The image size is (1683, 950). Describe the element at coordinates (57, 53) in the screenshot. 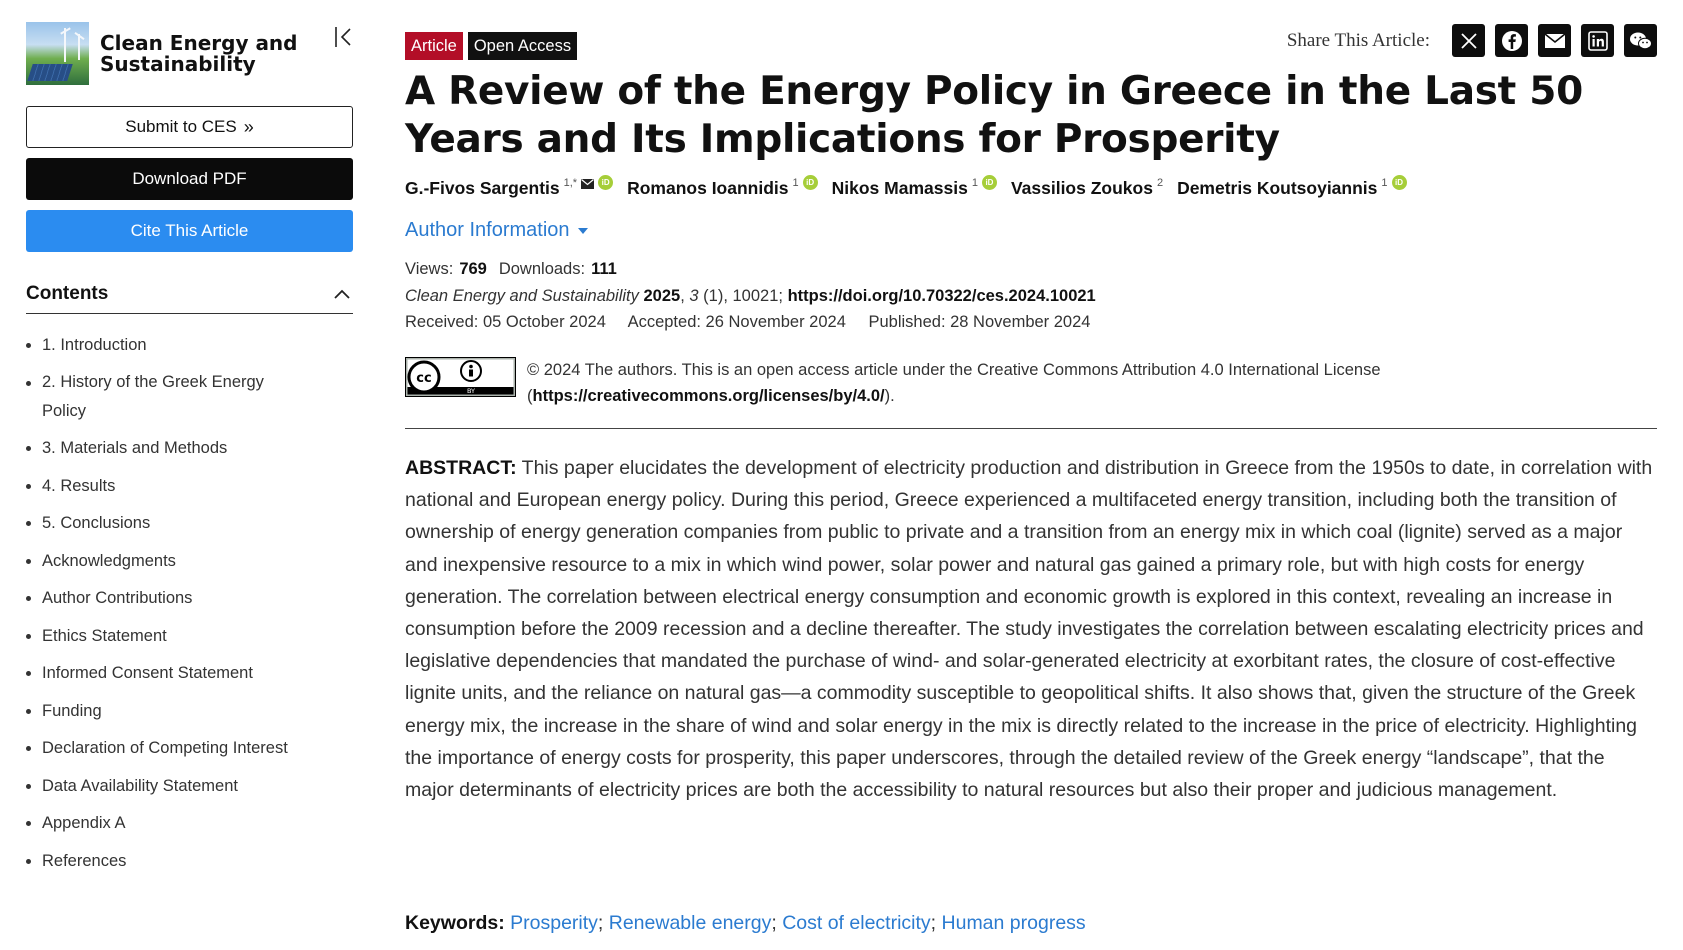

I see `journal-logo` at that location.